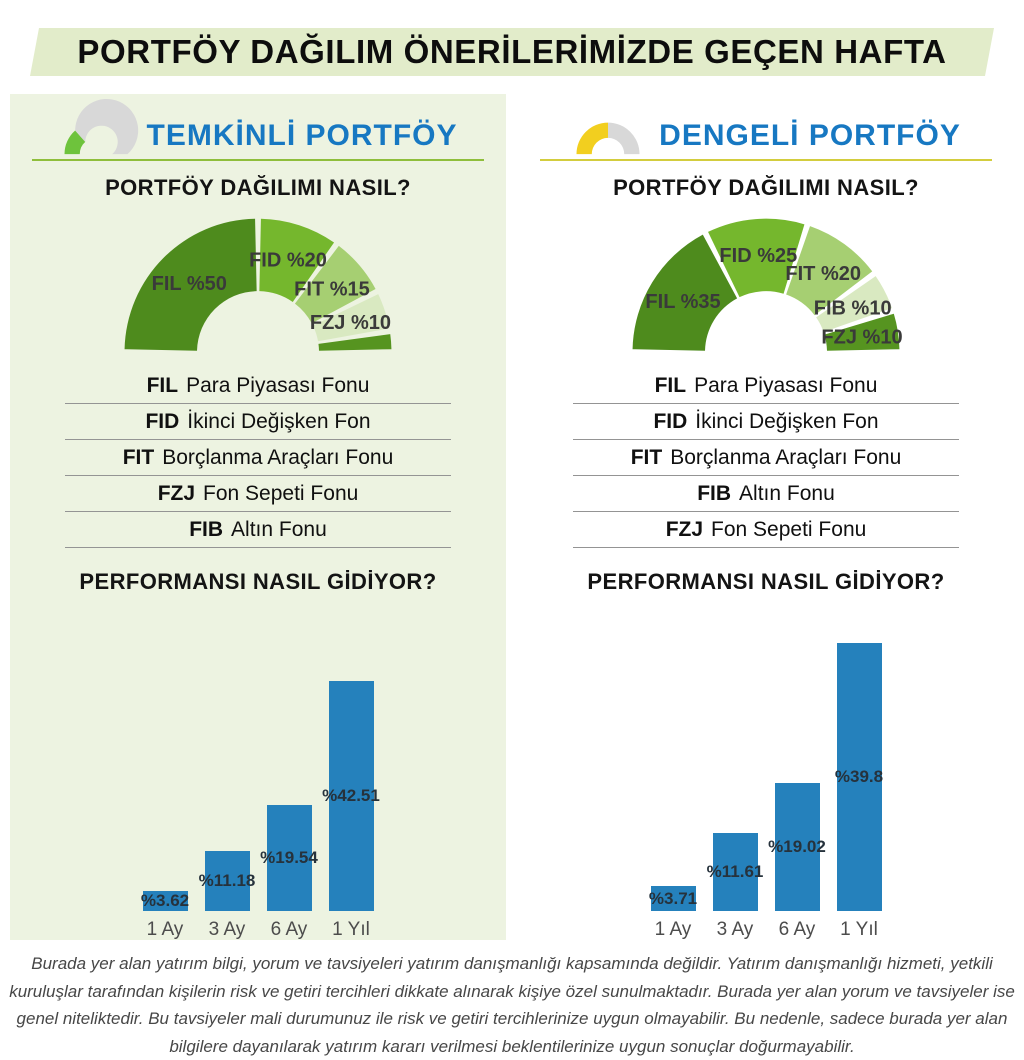 This screenshot has height=1060, width=1024. What do you see at coordinates (332, 290) in the screenshot?
I see `donut-slice-label: FIT %15` at bounding box center [332, 290].